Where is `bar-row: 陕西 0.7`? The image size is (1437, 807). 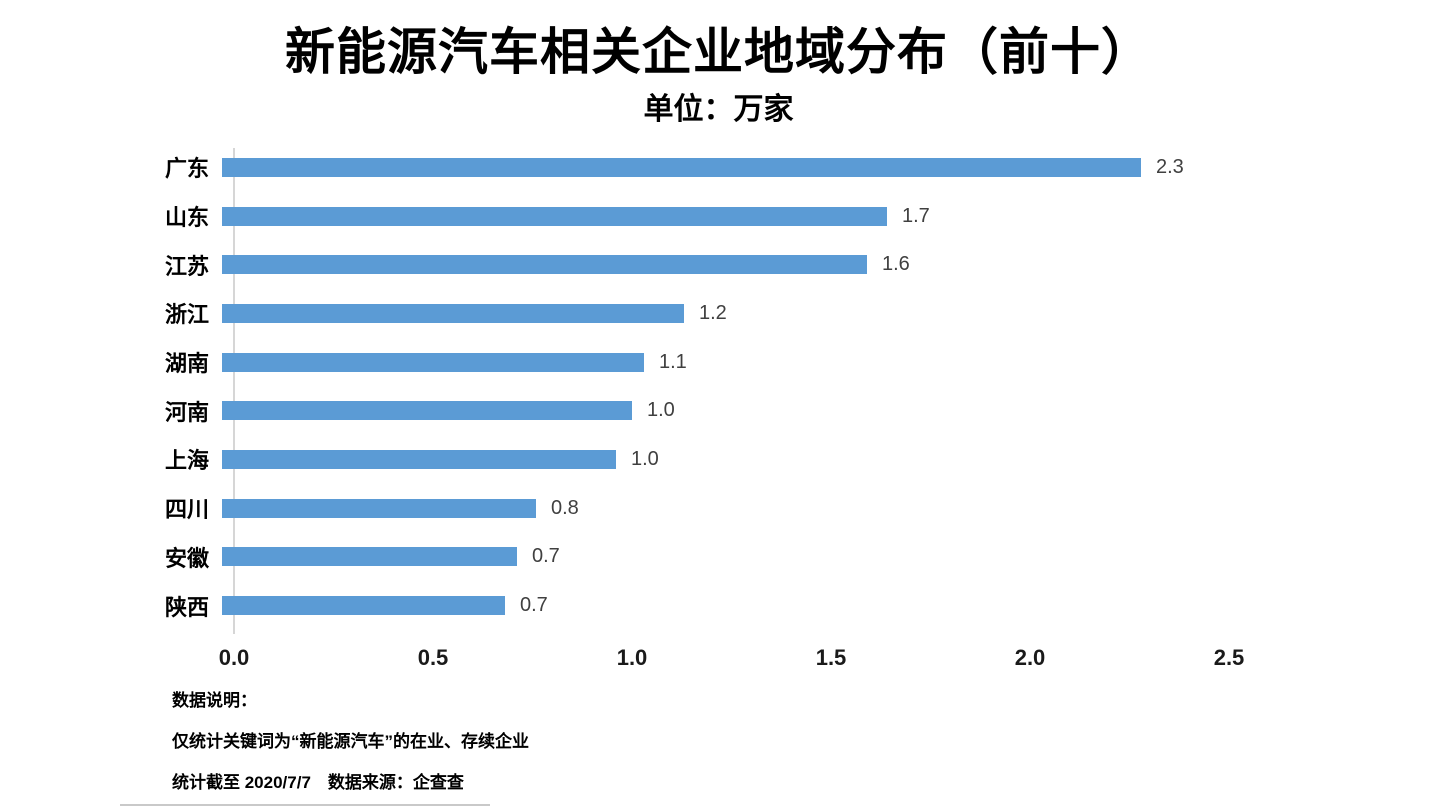 bar-row: 陕西 0.7 is located at coordinates (718, 605).